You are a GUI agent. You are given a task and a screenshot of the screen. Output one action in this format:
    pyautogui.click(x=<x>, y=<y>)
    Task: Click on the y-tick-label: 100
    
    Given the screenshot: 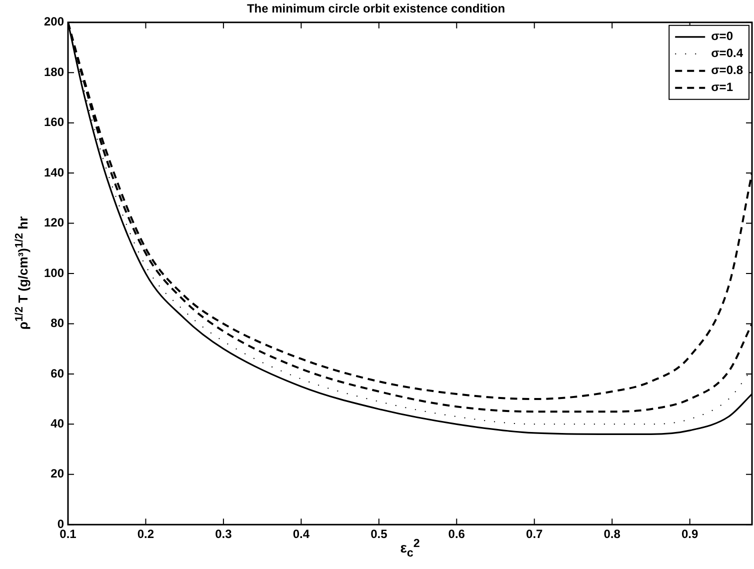 What is the action you would take?
    pyautogui.click(x=54, y=273)
    